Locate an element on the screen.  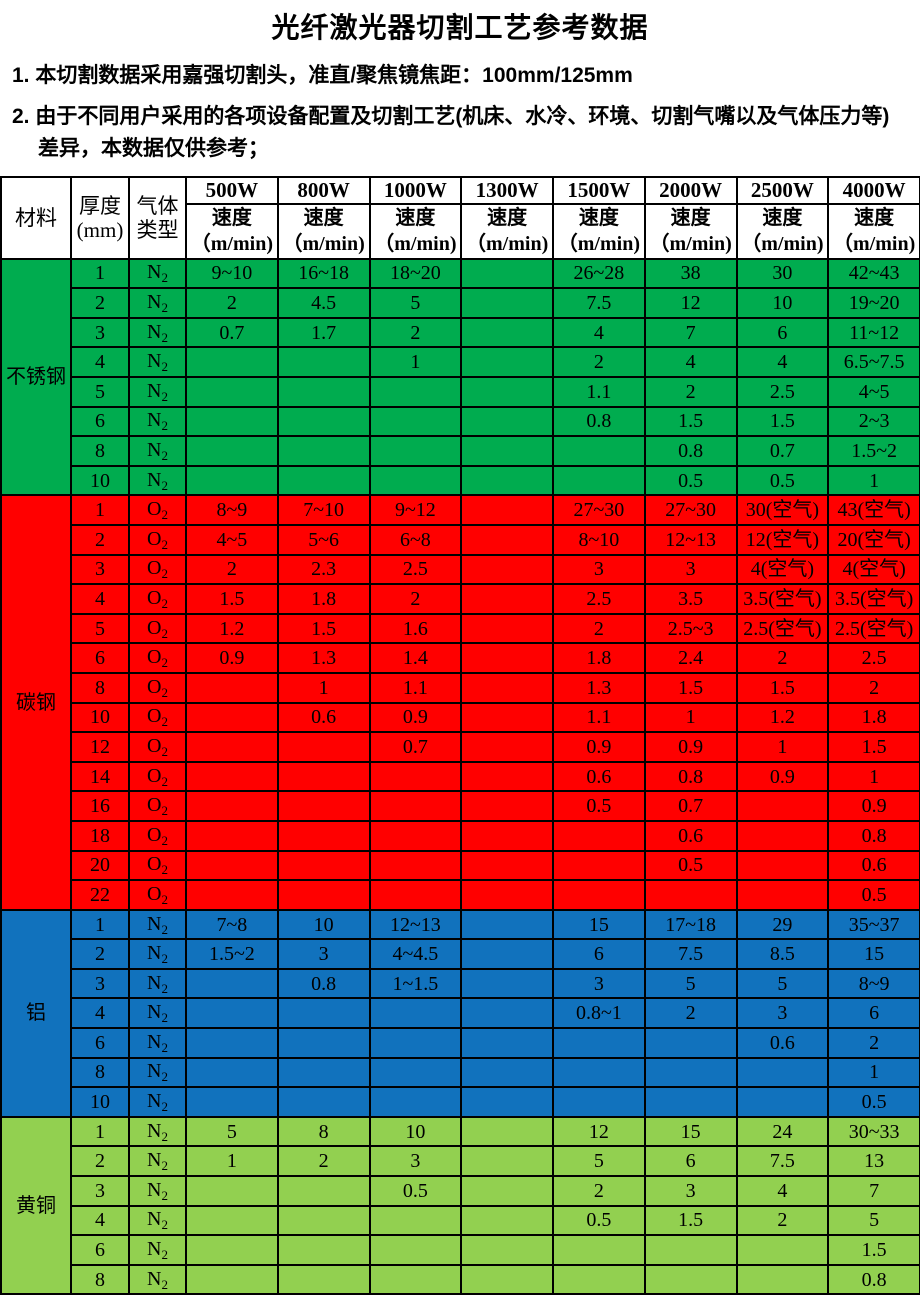
thickness-cell: 4 is located at coordinates (100, 1220).